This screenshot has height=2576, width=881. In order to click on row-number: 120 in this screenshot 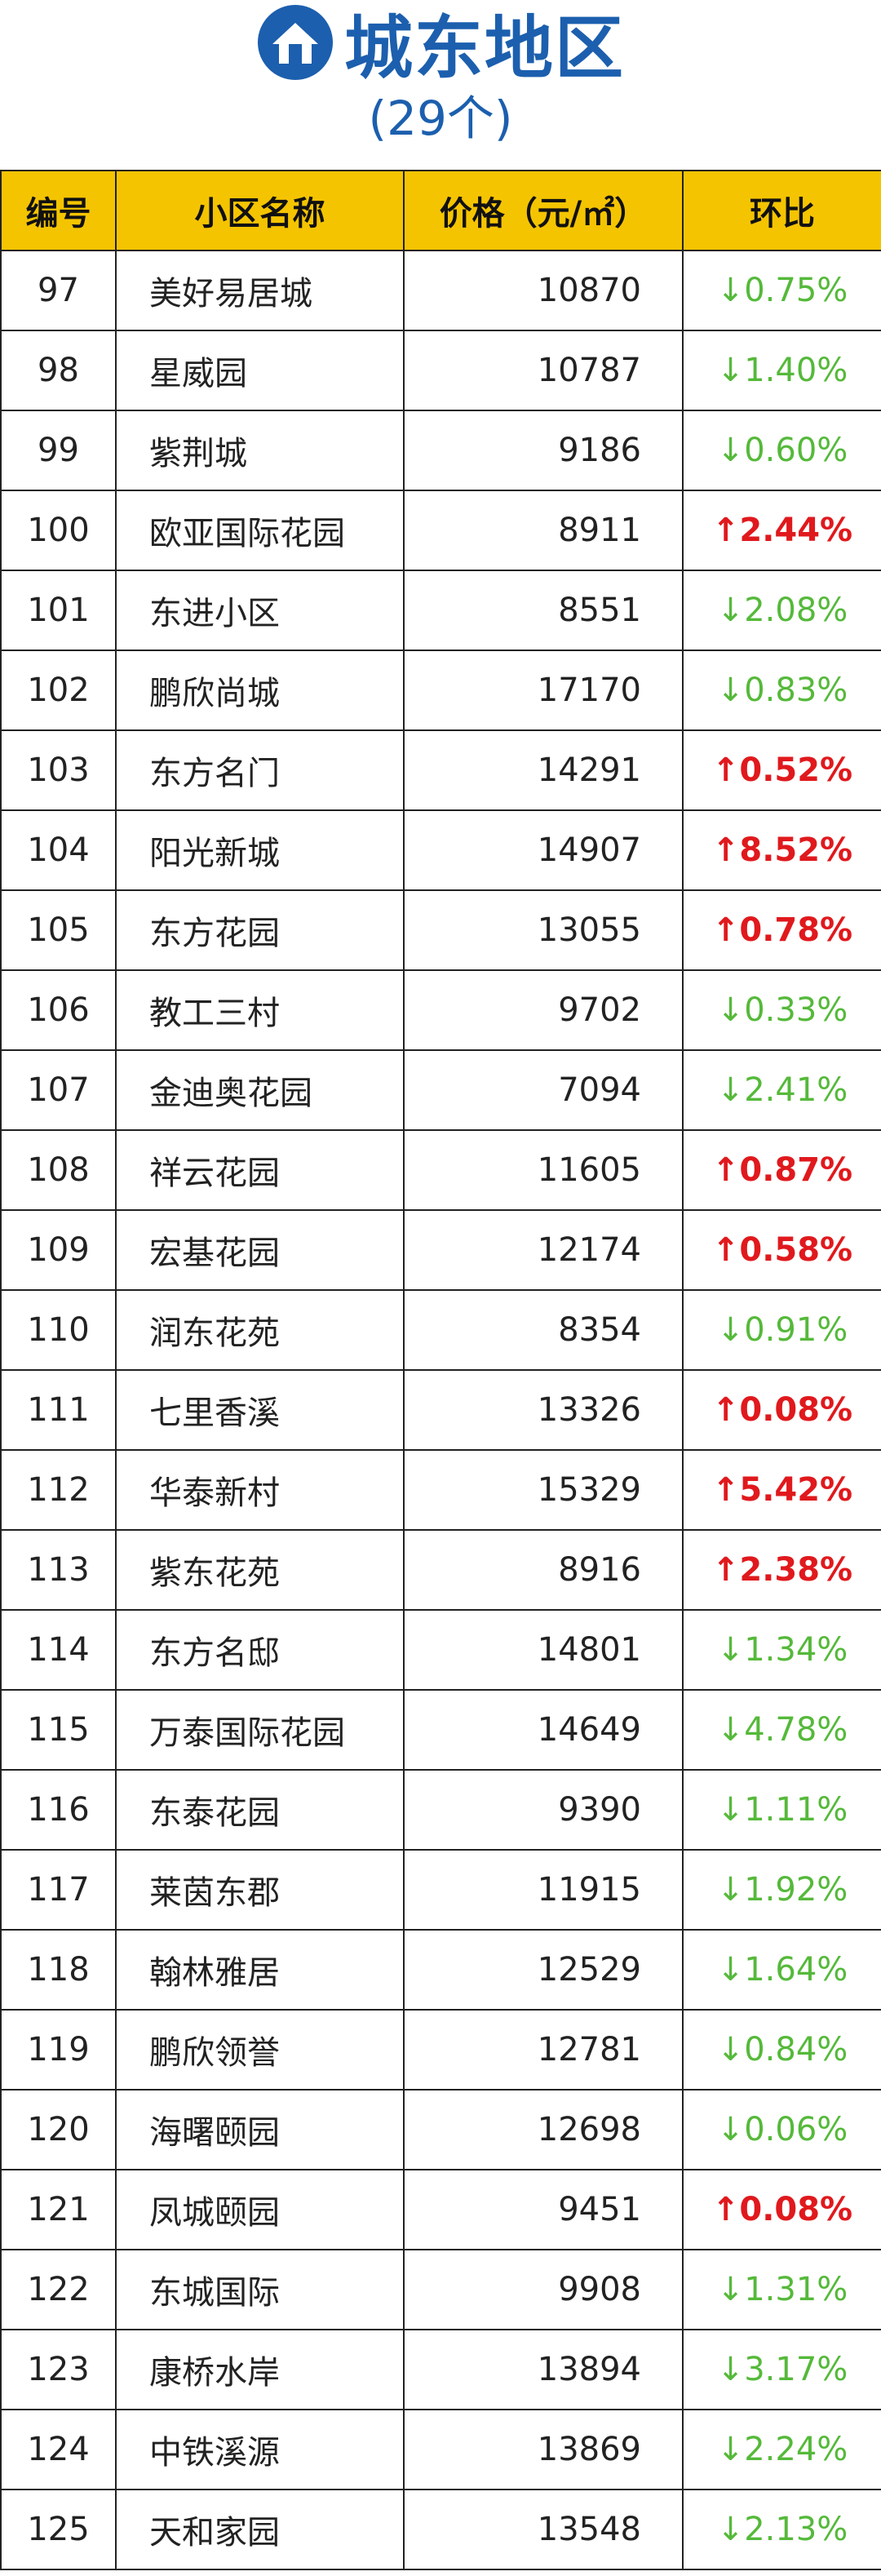, I will do `click(58, 2129)`.